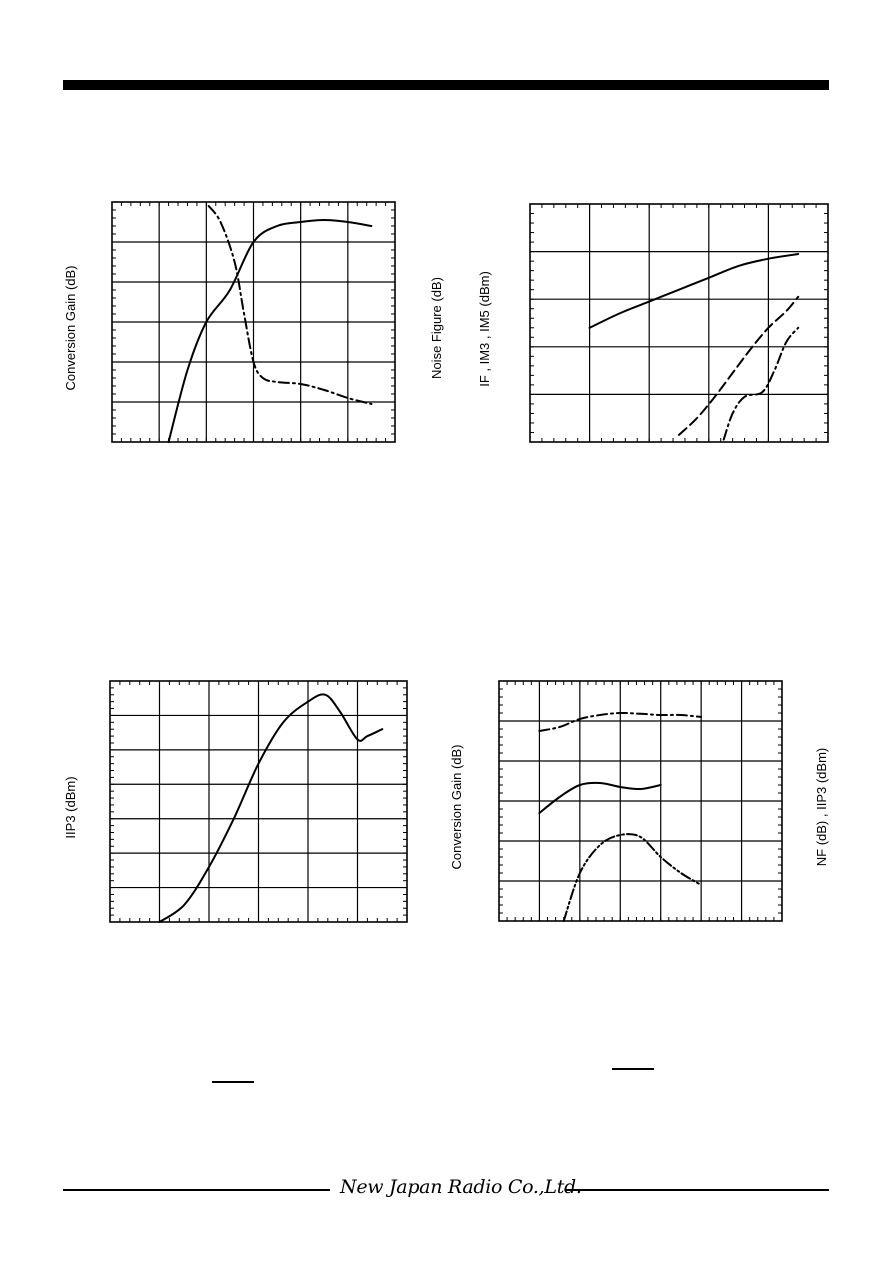 The width and height of the screenshot is (892, 1263). What do you see at coordinates (446, 85) in the screenshot?
I see `top-rule-bar` at bounding box center [446, 85].